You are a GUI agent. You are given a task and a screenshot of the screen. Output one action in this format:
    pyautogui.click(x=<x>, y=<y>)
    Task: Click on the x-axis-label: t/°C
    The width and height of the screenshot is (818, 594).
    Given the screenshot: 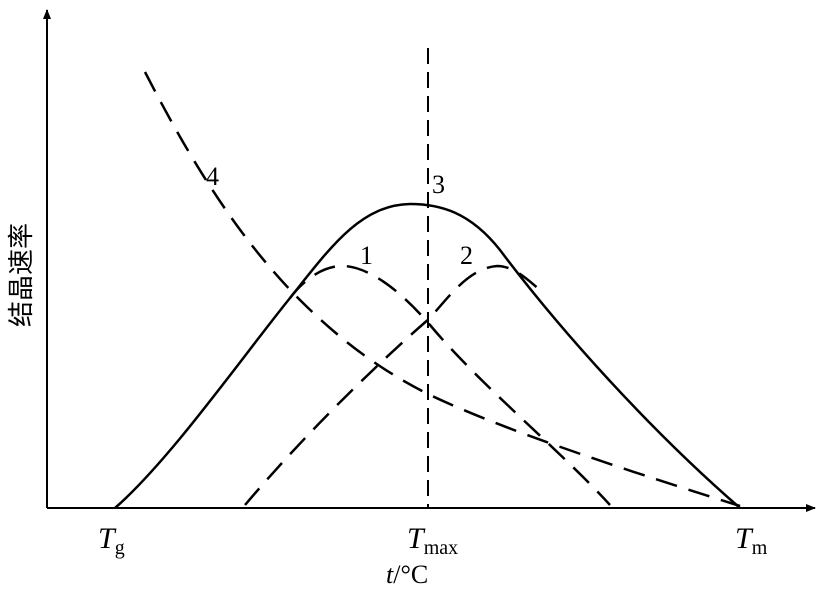 What is the action you would take?
    pyautogui.click(x=407, y=574)
    